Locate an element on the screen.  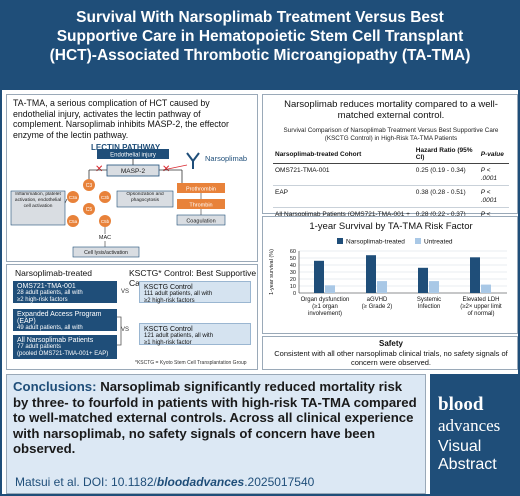
table-row: EAP 0.38 (0.28 - 0.51) P < .0001 is located at coordinates (391, 196).